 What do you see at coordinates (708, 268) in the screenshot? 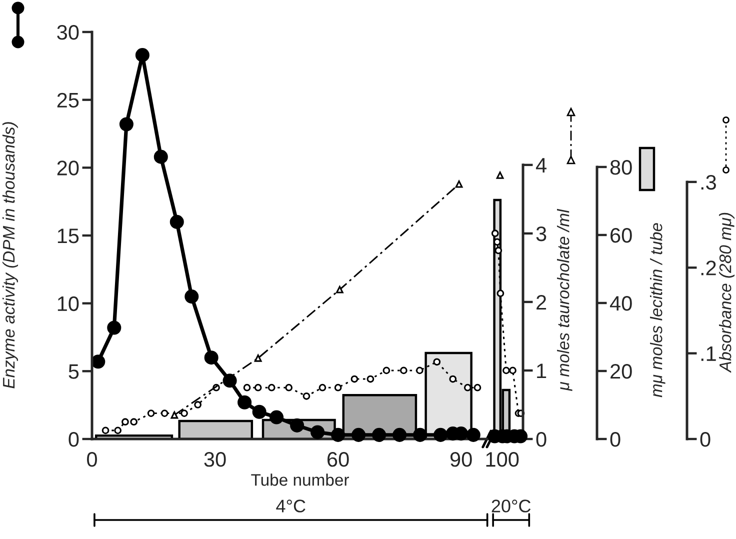
I see `y3-tick-label: .2` at bounding box center [708, 268].